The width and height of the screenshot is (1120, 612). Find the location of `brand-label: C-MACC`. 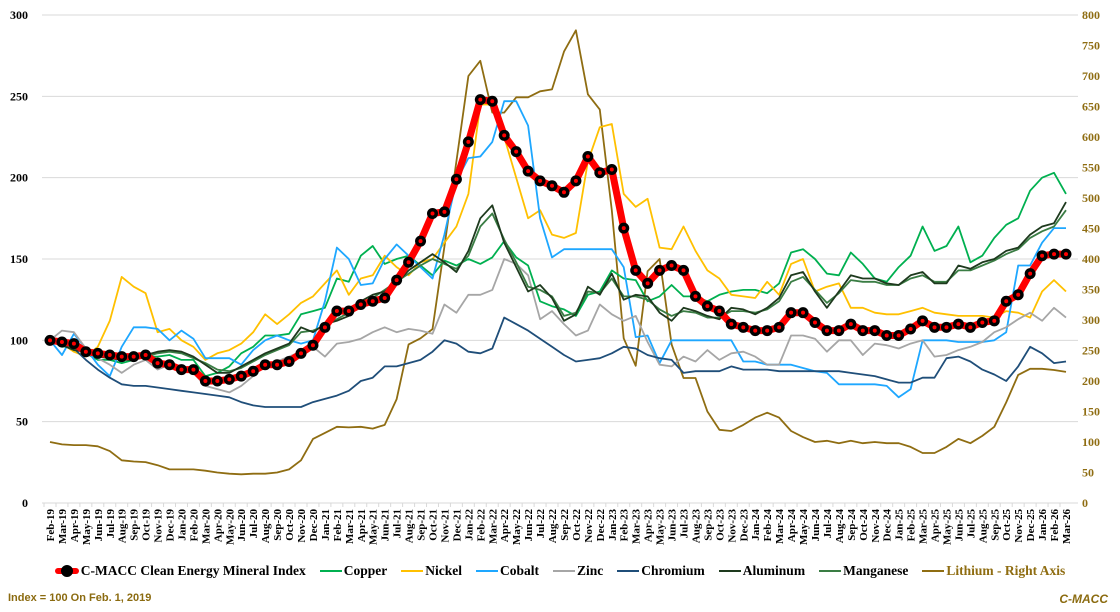

brand-label: C-MACC is located at coordinates (1083, 599).